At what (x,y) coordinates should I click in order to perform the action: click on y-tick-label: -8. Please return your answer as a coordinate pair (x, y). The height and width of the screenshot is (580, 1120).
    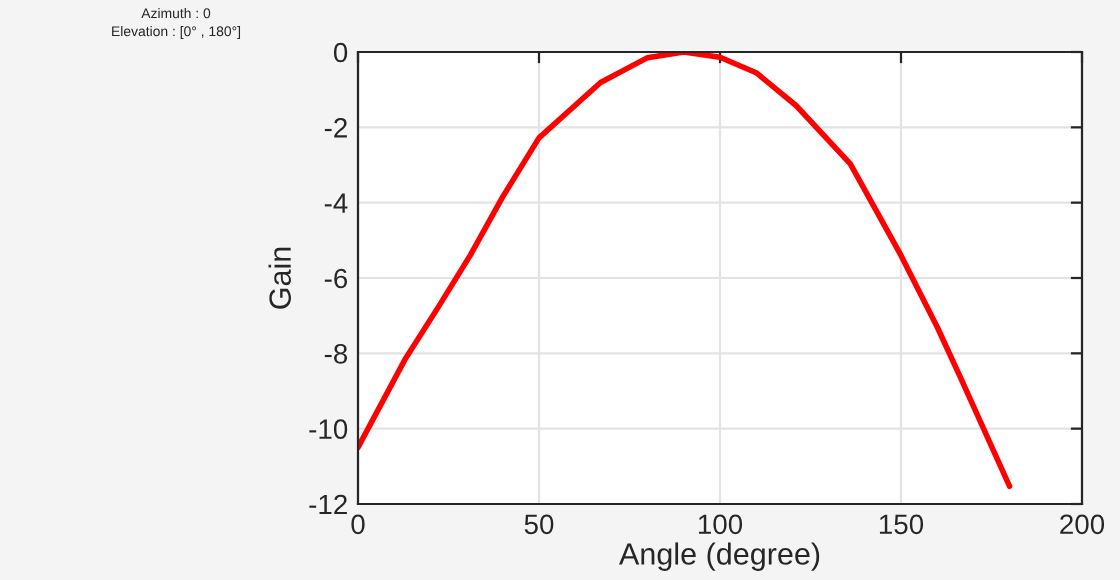
    Looking at the image, I should click on (336, 354).